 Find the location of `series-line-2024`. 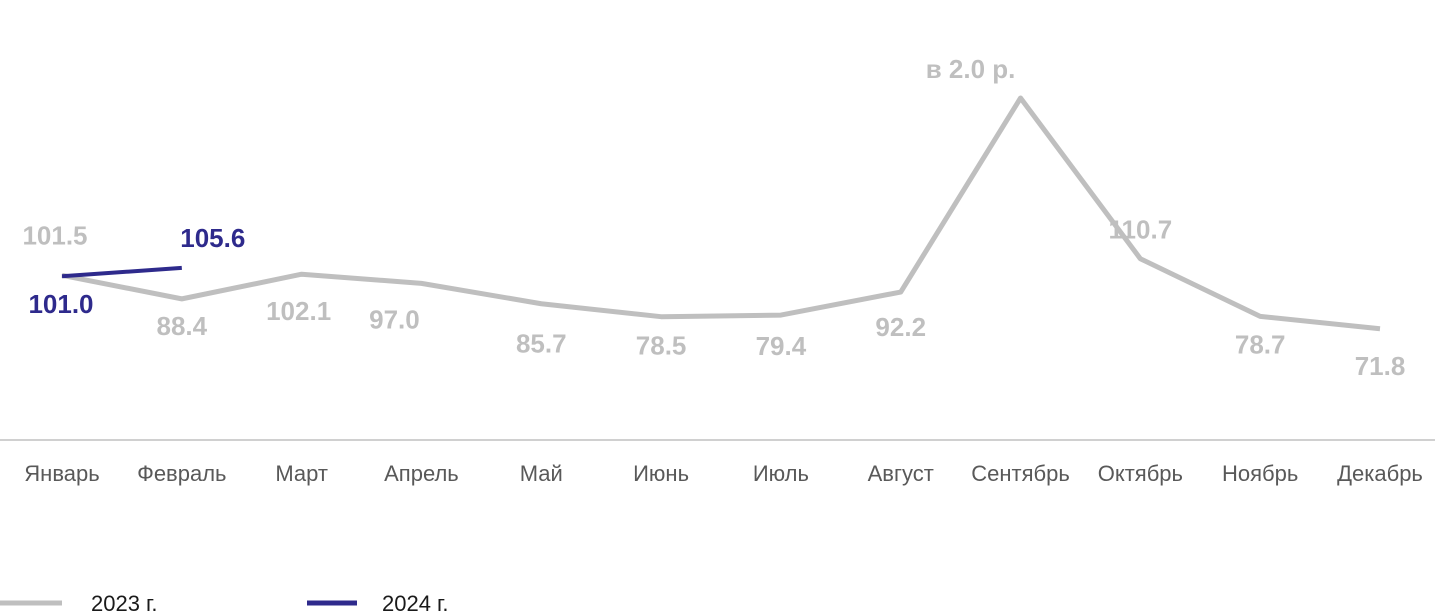

series-line-2024 is located at coordinates (121, 272).